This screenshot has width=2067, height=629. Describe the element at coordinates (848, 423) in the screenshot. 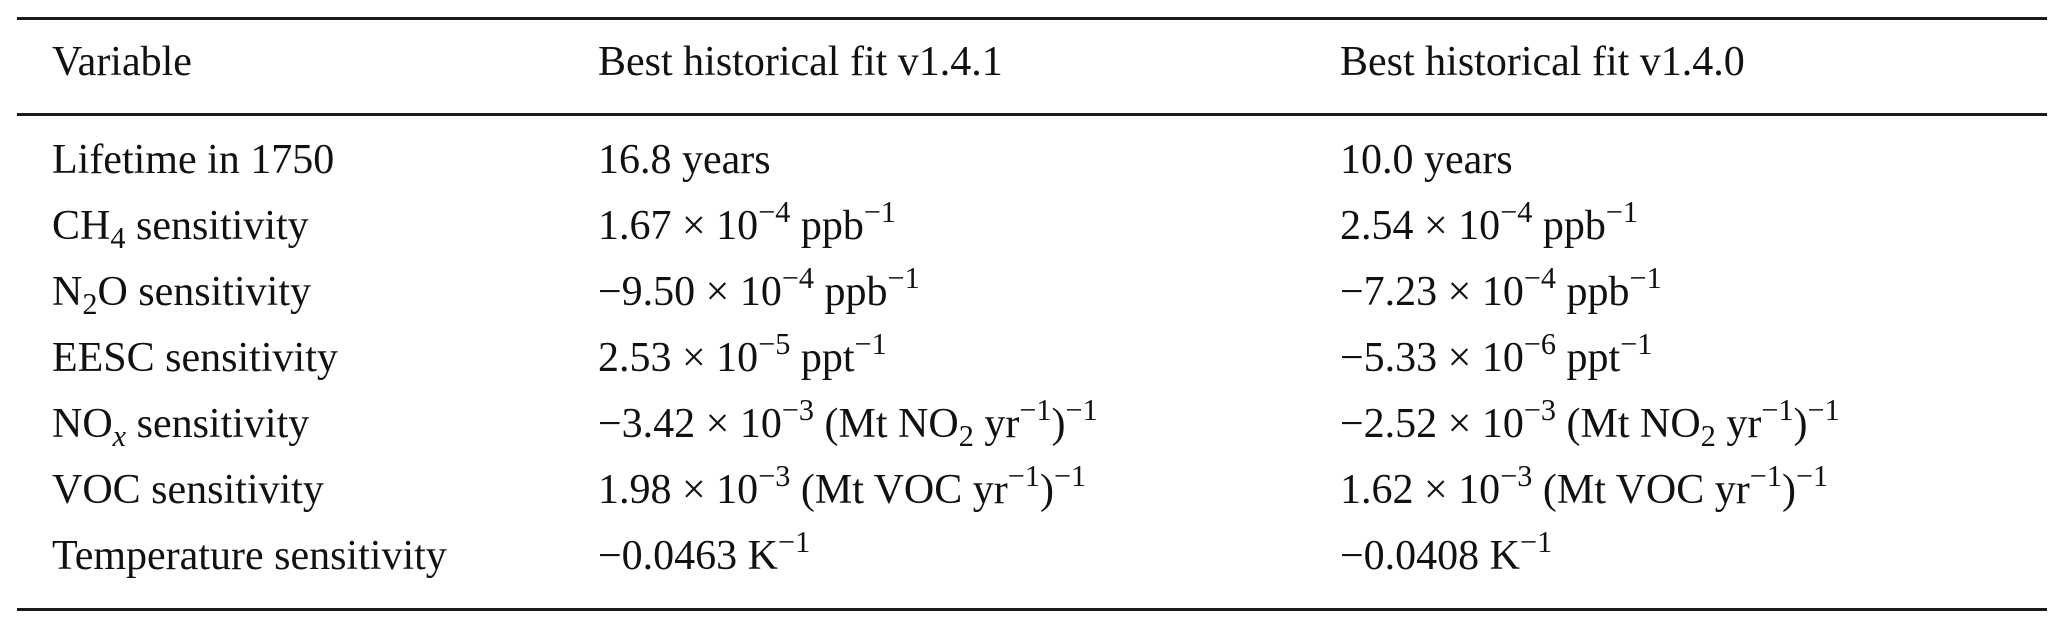

I see `table-row-nox-v141: −3.42 × 10−3 (Mt NO2 yr−1)−1` at that location.